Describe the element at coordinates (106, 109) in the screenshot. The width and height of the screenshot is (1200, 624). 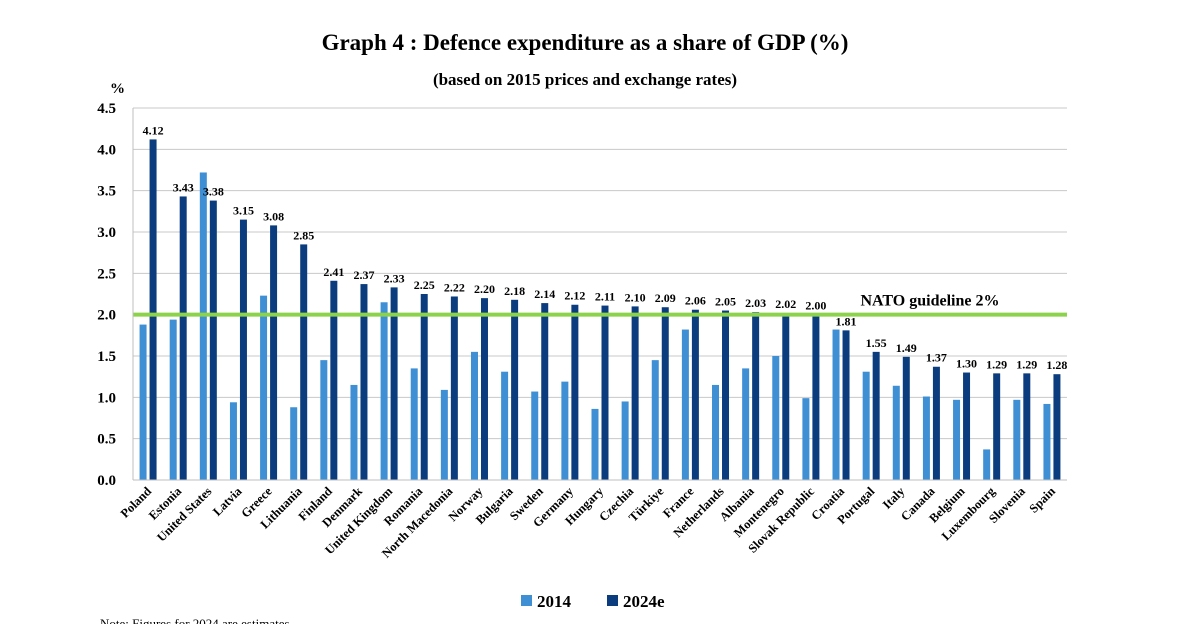
I see `y-tick-label: 4.5` at that location.